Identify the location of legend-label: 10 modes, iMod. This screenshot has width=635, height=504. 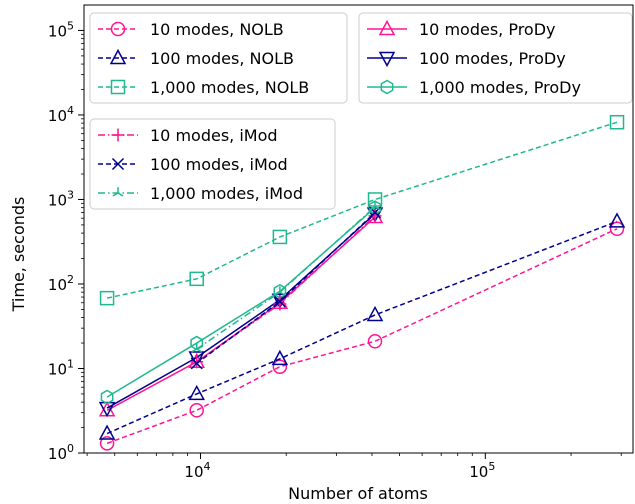
(214, 135).